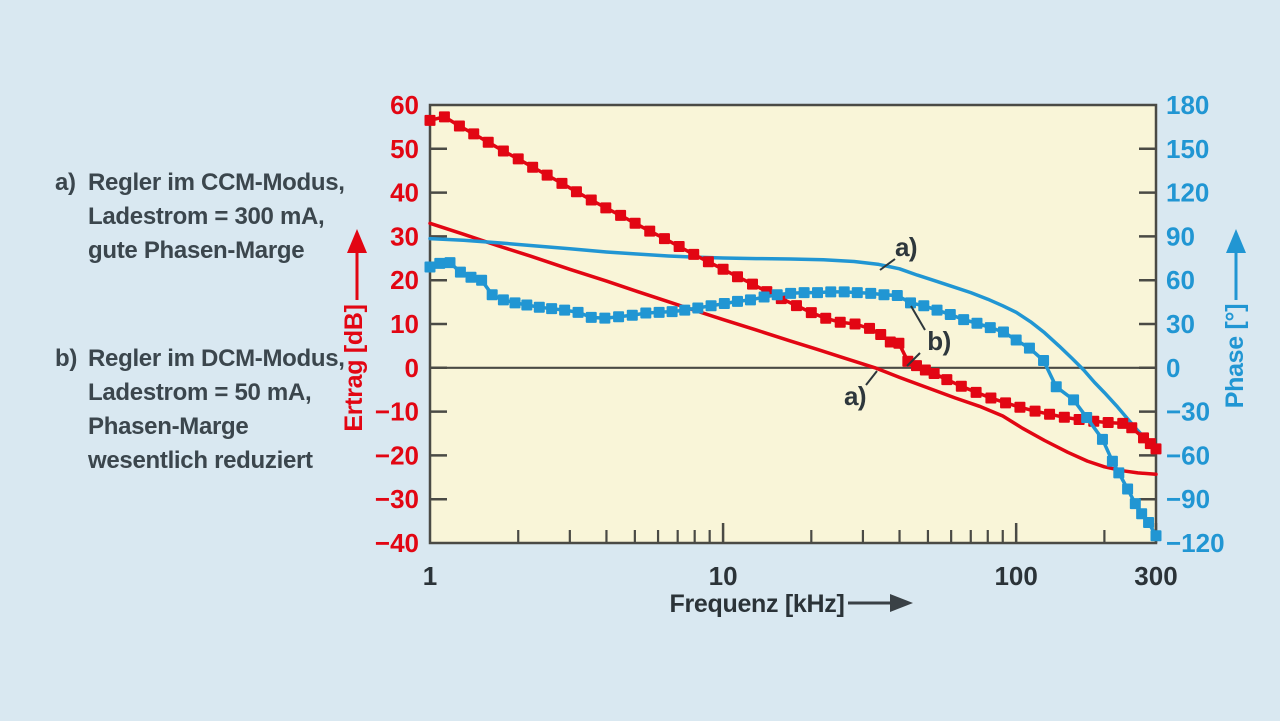 The height and width of the screenshot is (721, 1280). I want to click on legend-a-line-2: Ladestrom = 300 mA,, so click(206, 216).